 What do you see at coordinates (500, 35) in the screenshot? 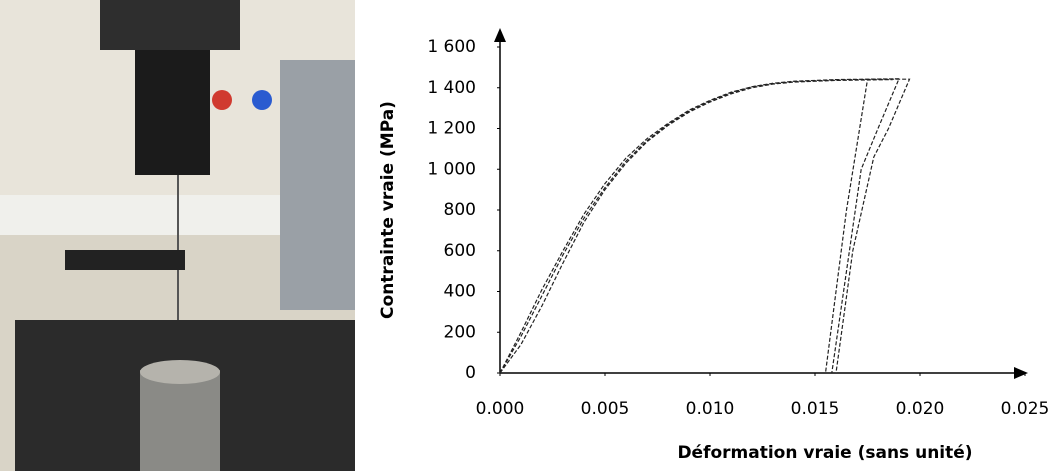
I see `y-axis-arrow` at bounding box center [500, 35].